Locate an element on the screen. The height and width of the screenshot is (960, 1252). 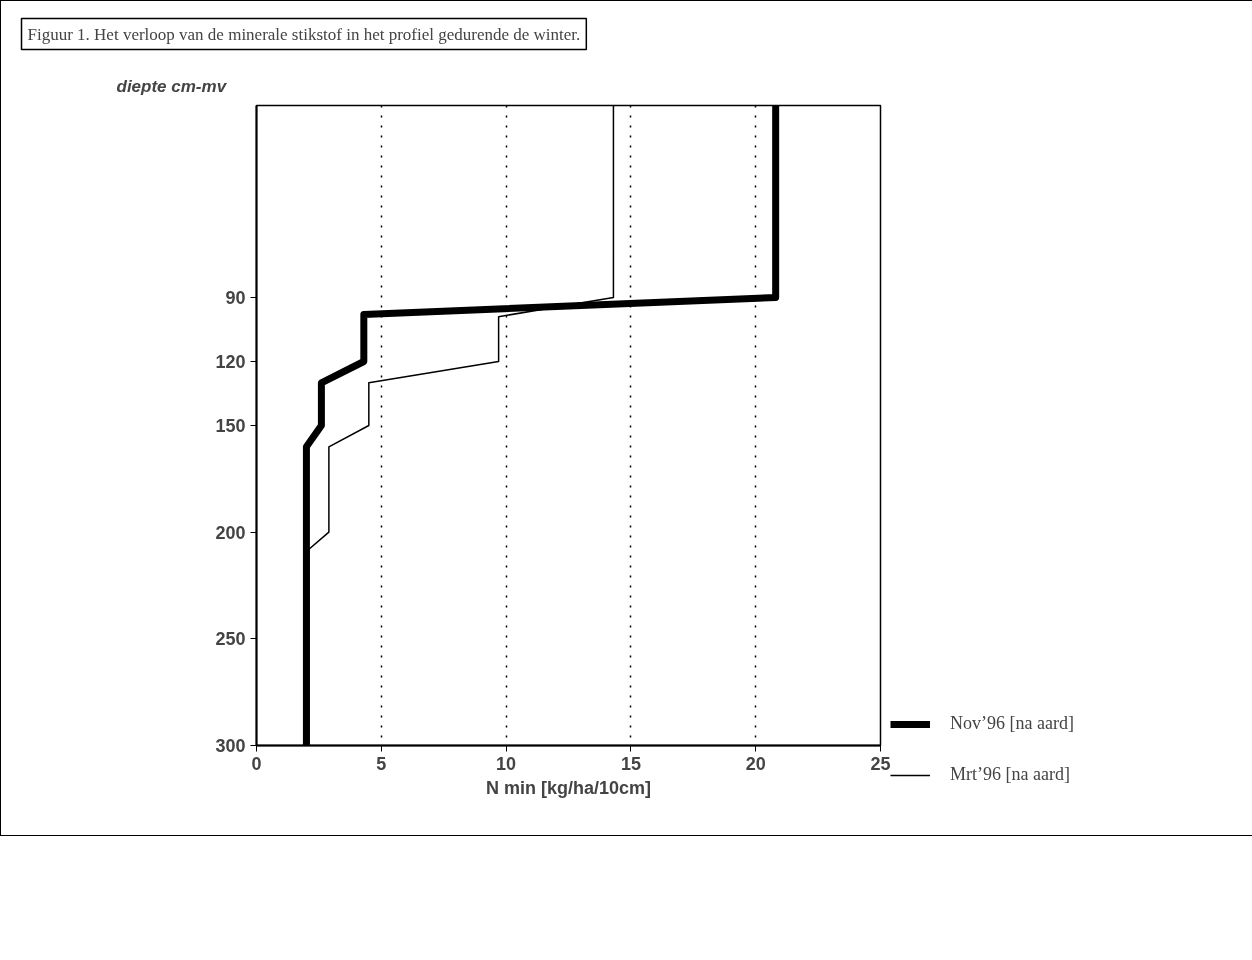
x-tick-label: 25 is located at coordinates (880, 763).